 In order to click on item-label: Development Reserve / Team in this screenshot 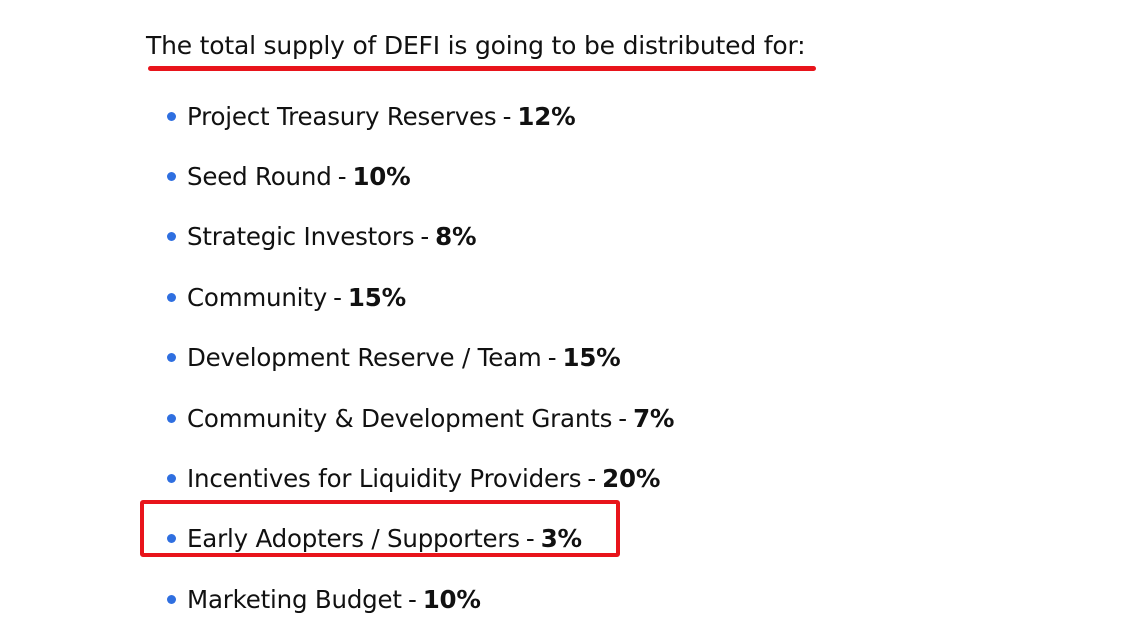, I will do `click(364, 358)`.